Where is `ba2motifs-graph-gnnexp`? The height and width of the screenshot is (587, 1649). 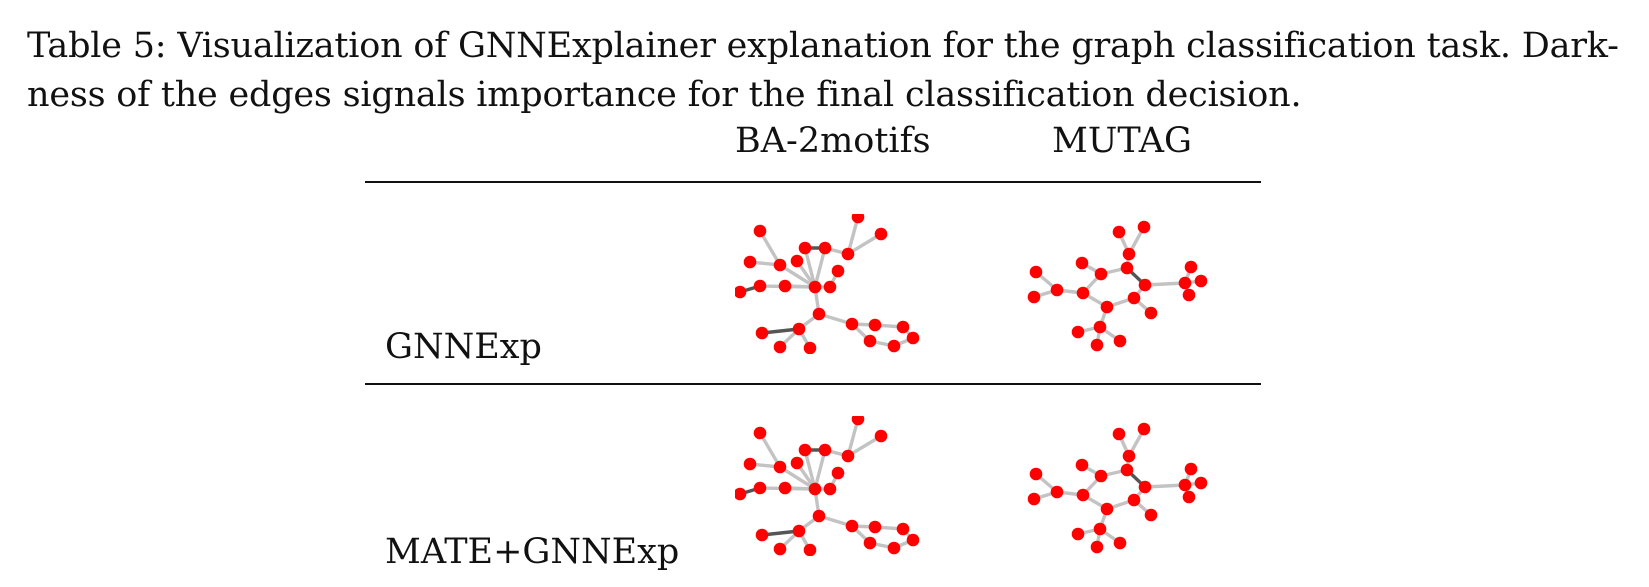
ba2motifs-graph-gnnexp is located at coordinates (827, 284).